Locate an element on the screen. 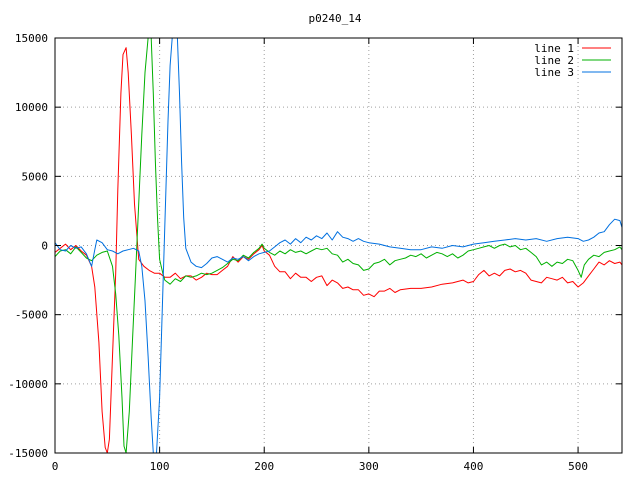  x-tick-label: 200 is located at coordinates (264, 466).